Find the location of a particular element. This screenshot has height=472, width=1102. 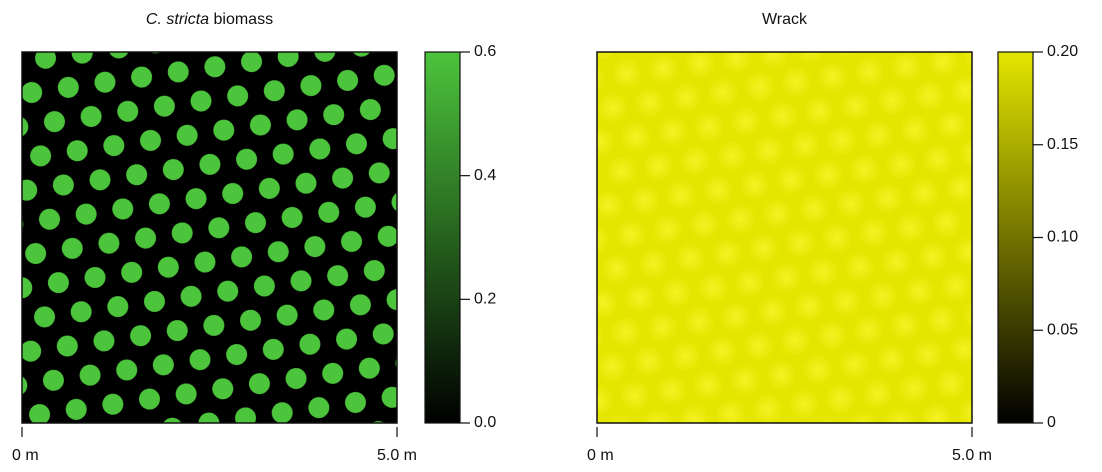

colorbar-tick-label: 0.4 is located at coordinates (485, 175).